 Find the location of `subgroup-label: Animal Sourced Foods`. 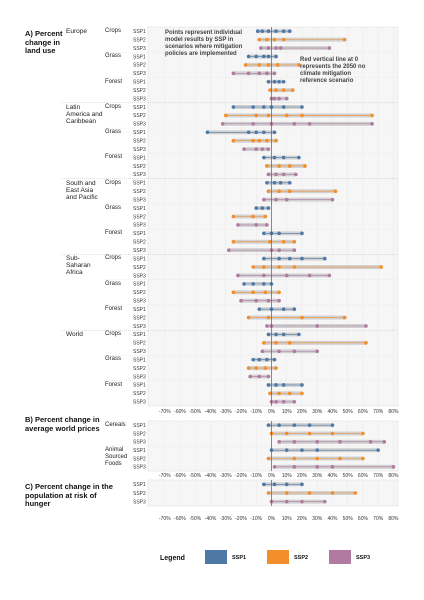

subgroup-label: Animal Sourced Foods is located at coordinates (116, 457).